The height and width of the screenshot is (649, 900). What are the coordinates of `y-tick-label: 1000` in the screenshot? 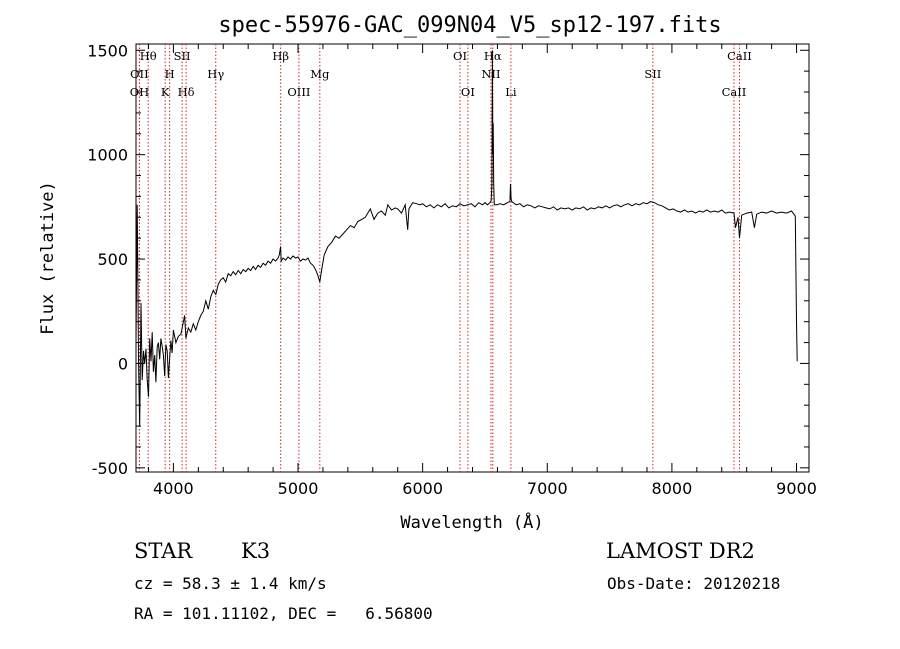 It's located at (107, 155).